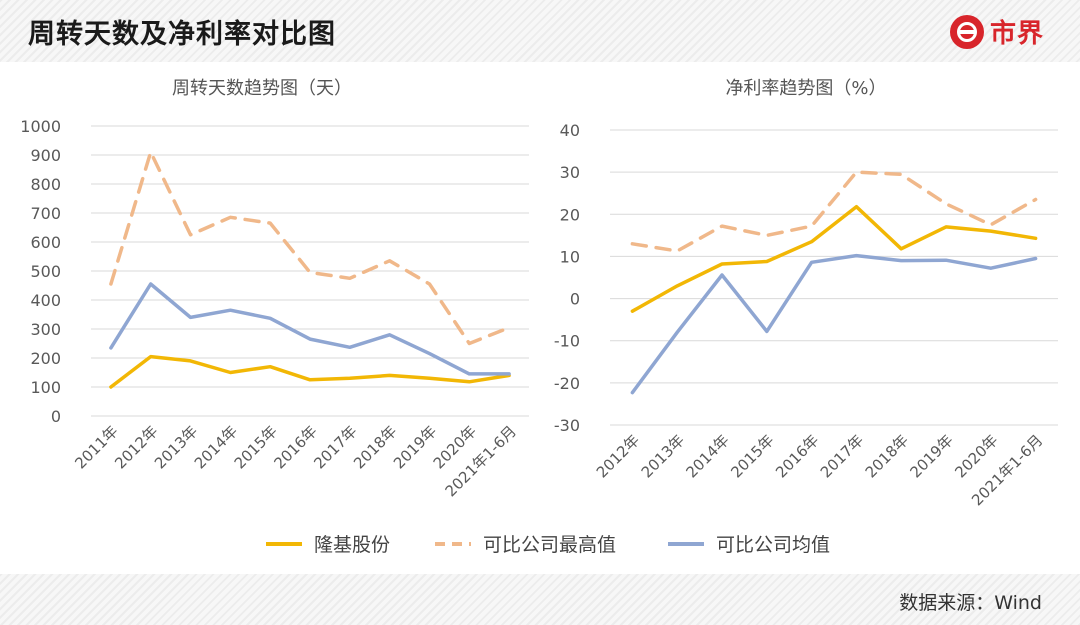  I want to click on legend: 隆基股份 可比公司最高值 可比公司均值, so click(540, 545).